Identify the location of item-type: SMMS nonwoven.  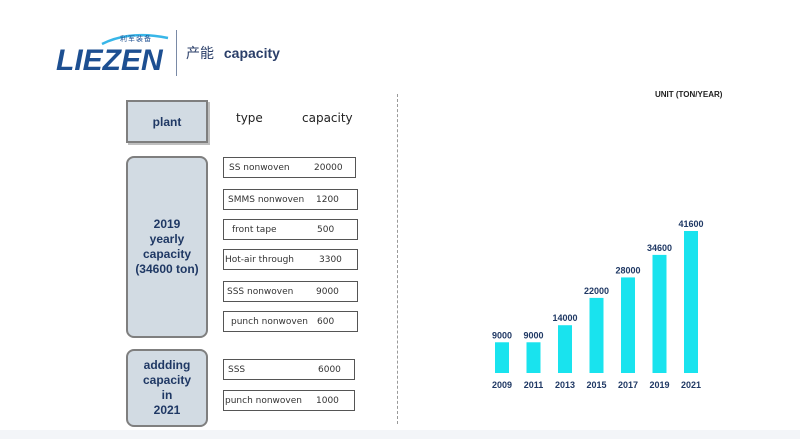
(266, 200).